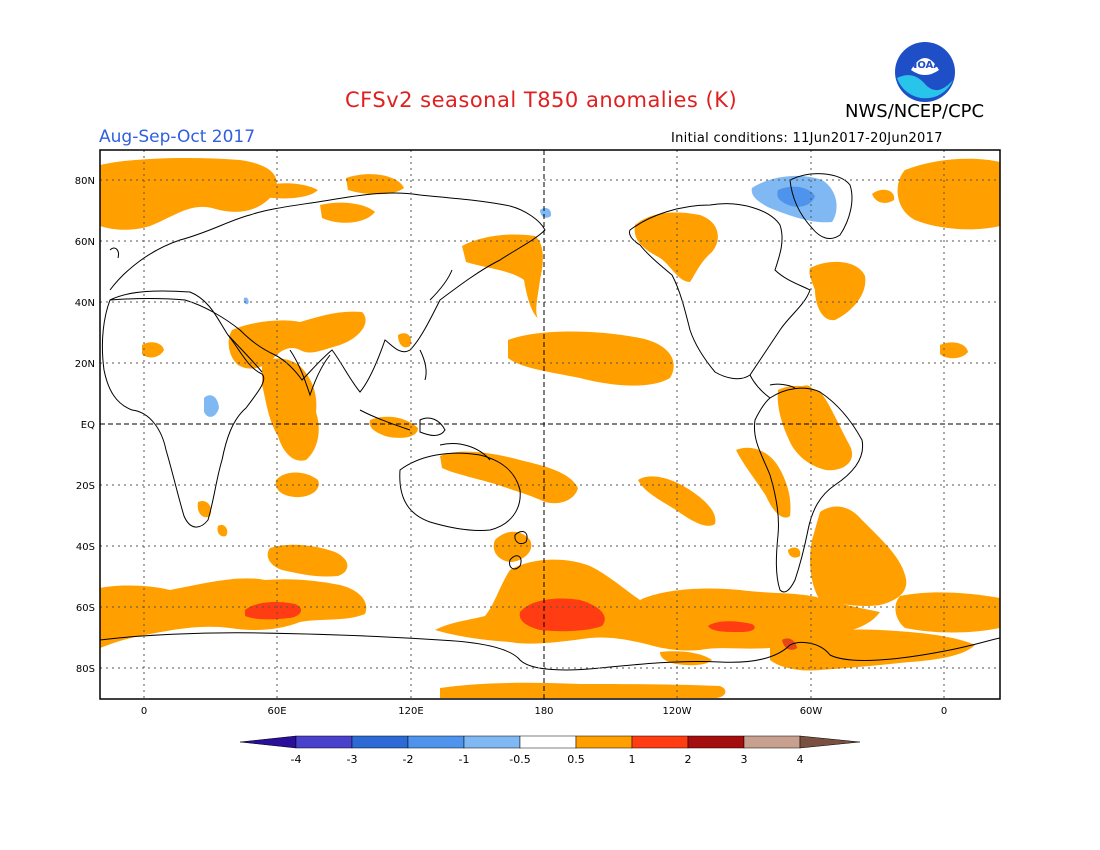 This screenshot has width=1100, height=850. I want to click on latitude-labels: 80N 60N 40N 20N EQ 20S 40S 60S 80S, so click(85, 425).